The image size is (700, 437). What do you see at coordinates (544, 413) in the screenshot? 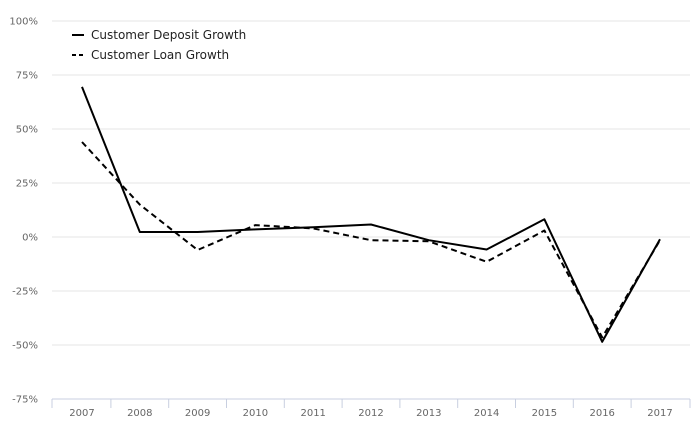
I see `x-tick-label: 2015` at bounding box center [544, 413].